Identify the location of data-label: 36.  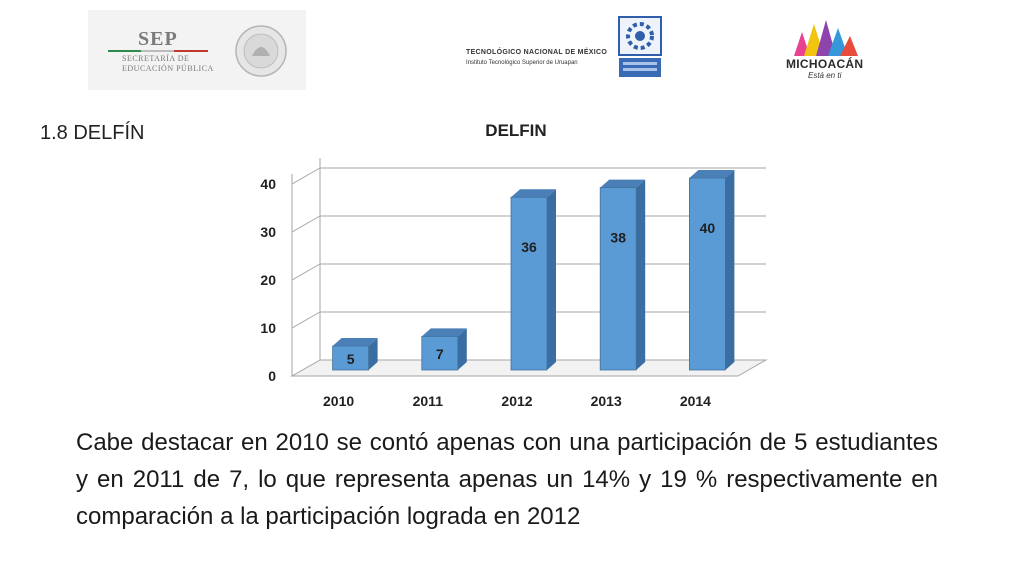
(529, 247).